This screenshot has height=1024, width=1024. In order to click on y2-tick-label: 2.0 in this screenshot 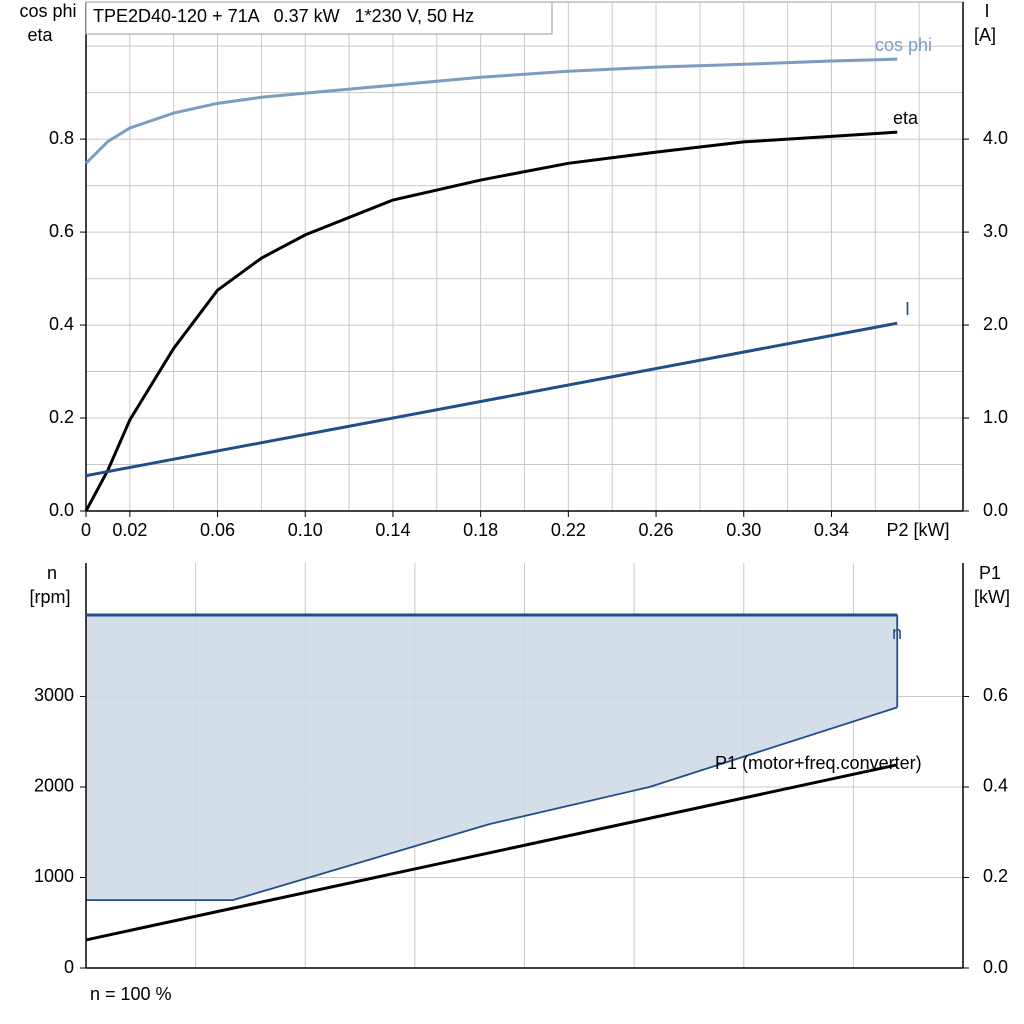, I will do `click(995, 324)`.